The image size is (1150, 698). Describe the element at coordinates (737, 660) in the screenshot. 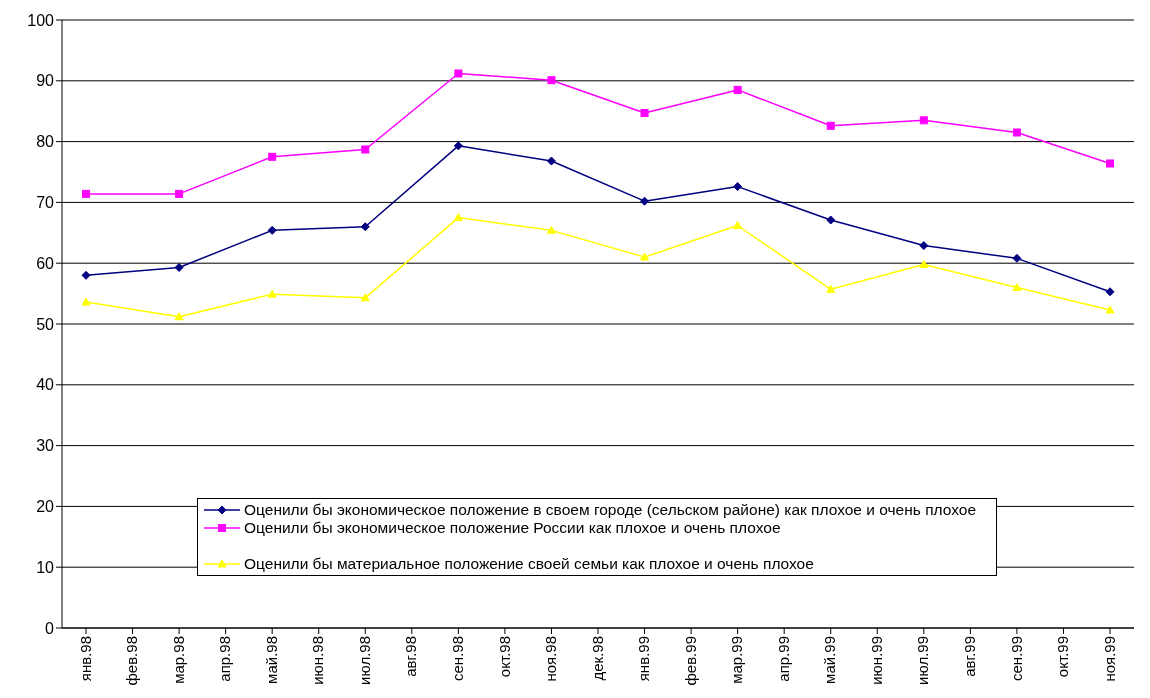

I see `x-tick-label: мар.99` at that location.